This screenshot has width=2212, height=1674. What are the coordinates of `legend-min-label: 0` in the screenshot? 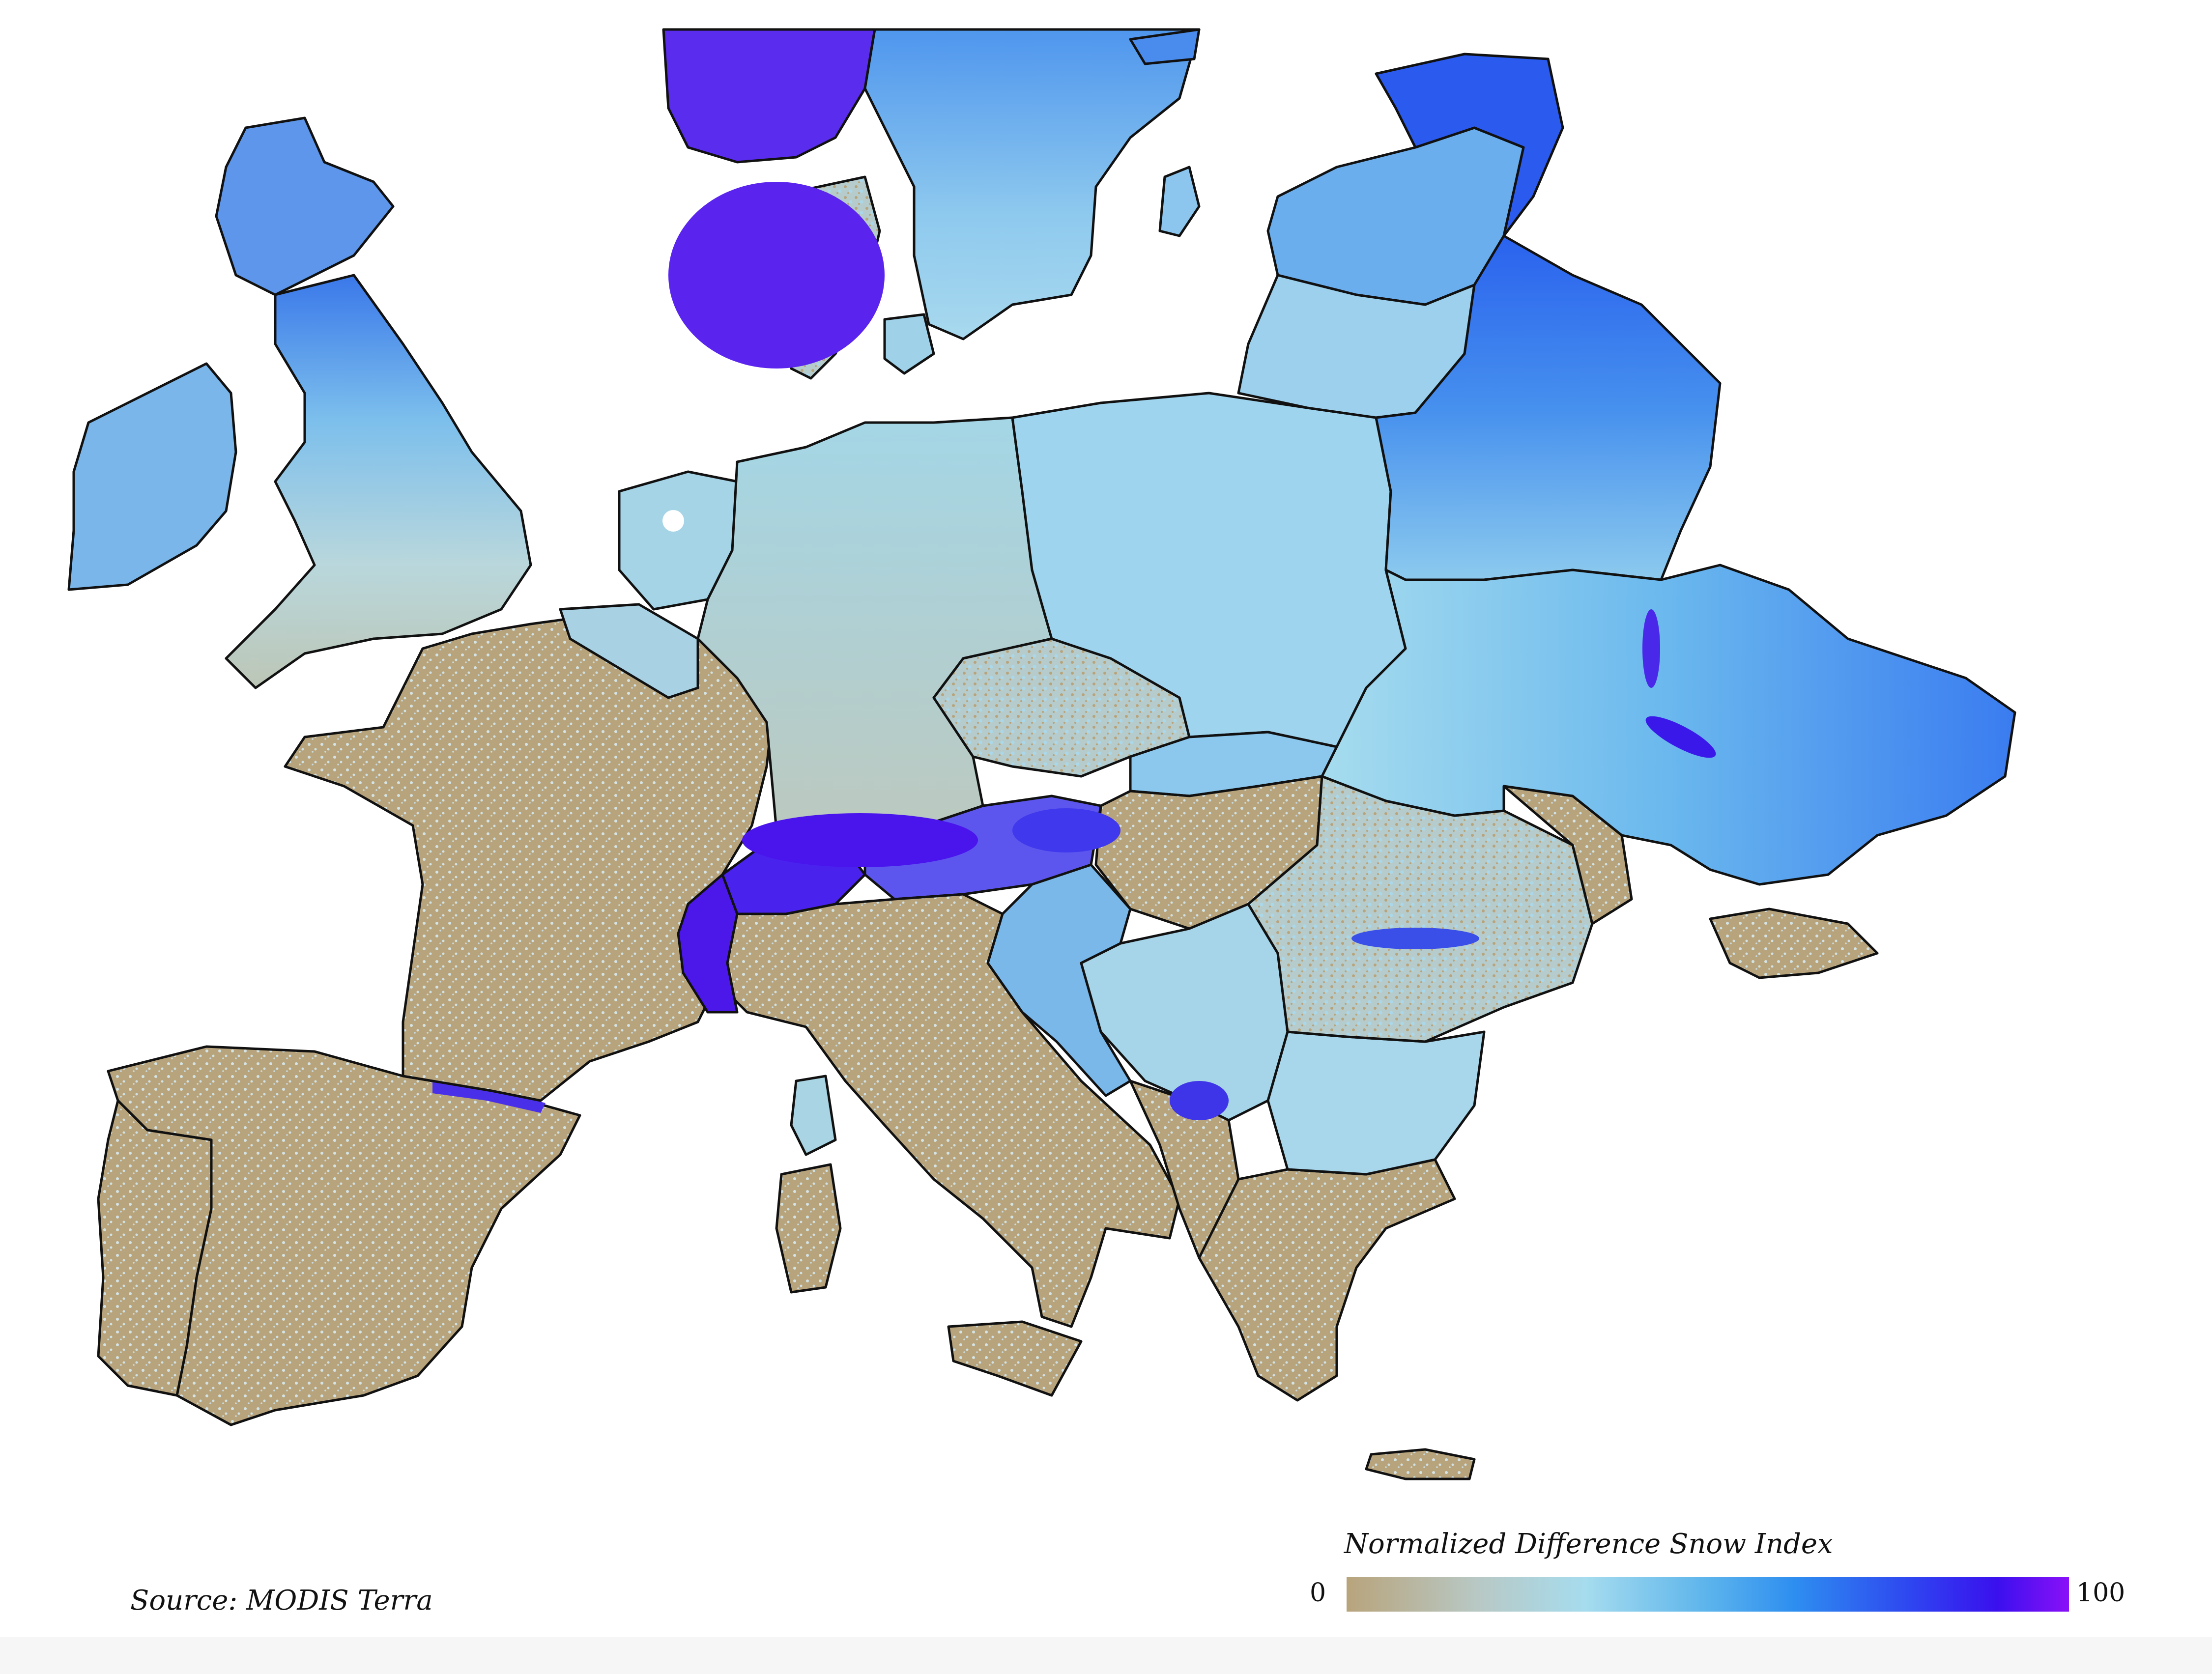 It's located at (1318, 1593).